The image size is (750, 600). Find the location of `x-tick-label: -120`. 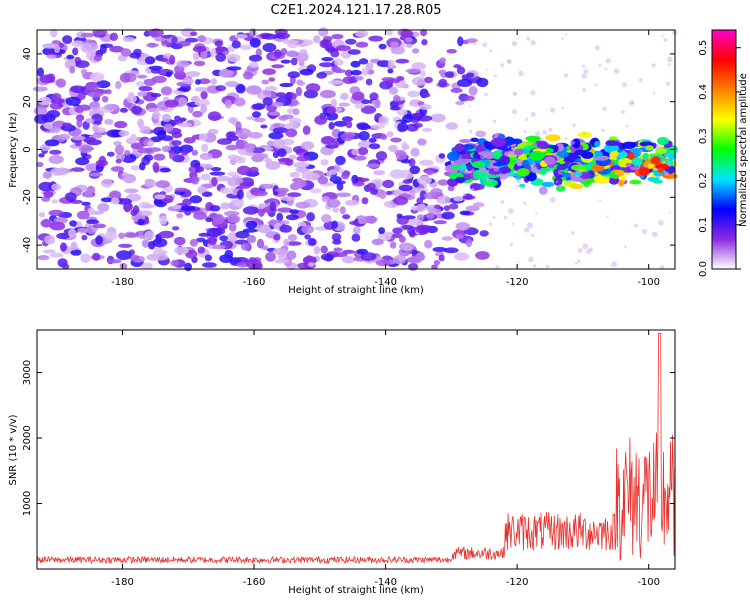

x-tick-label: -120 is located at coordinates (517, 282).